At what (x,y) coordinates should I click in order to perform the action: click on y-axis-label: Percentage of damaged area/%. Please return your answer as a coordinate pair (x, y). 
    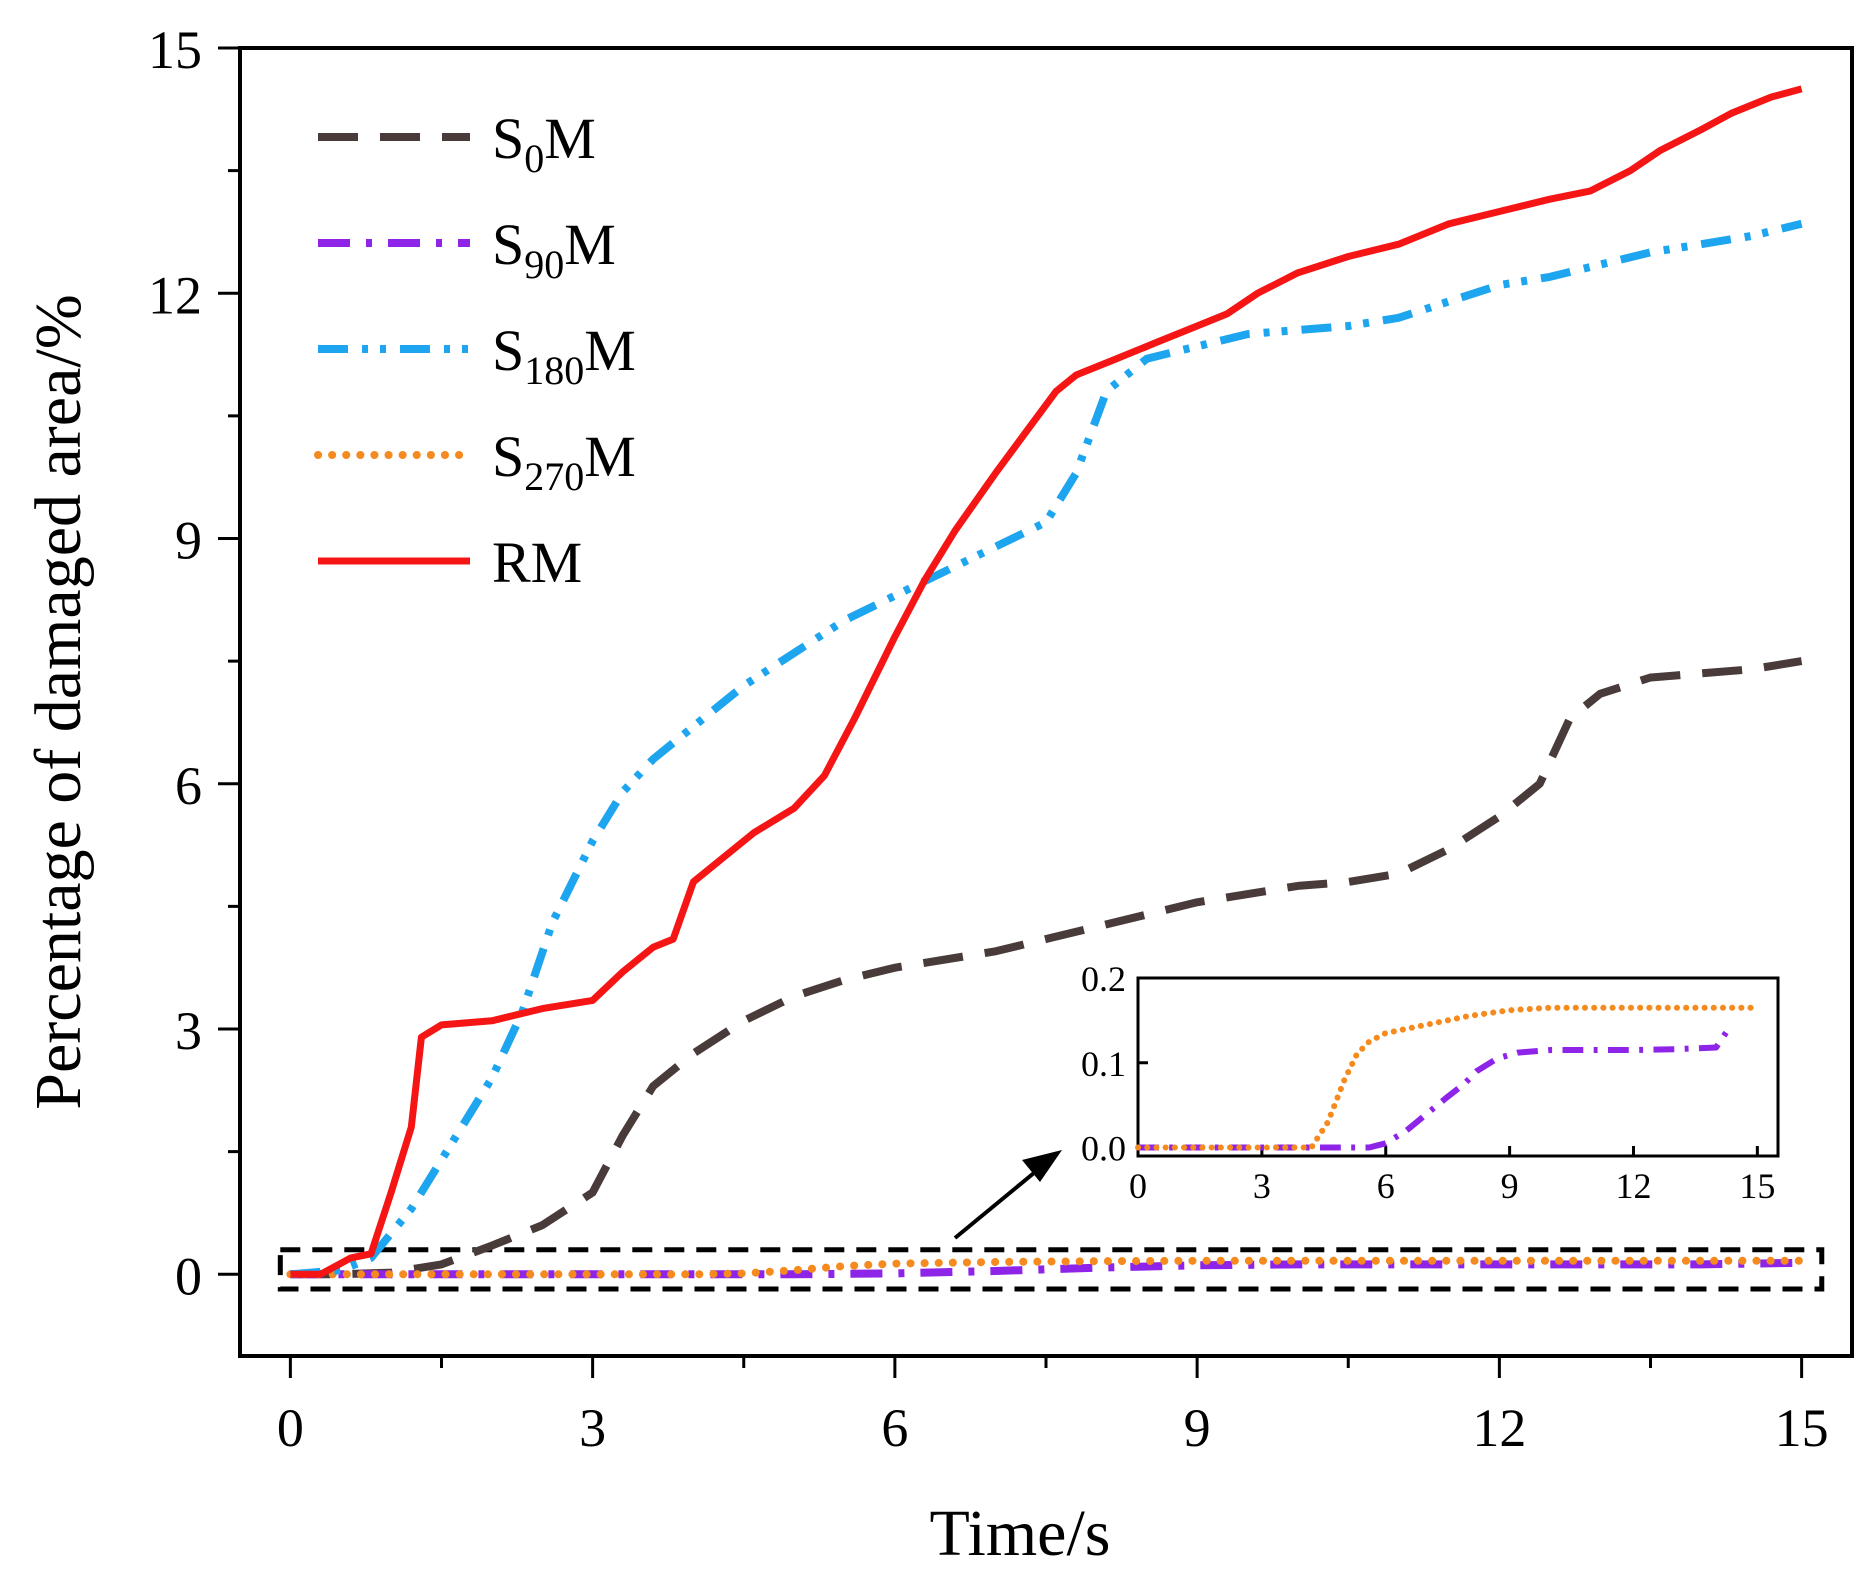
    Looking at the image, I should click on (58, 701).